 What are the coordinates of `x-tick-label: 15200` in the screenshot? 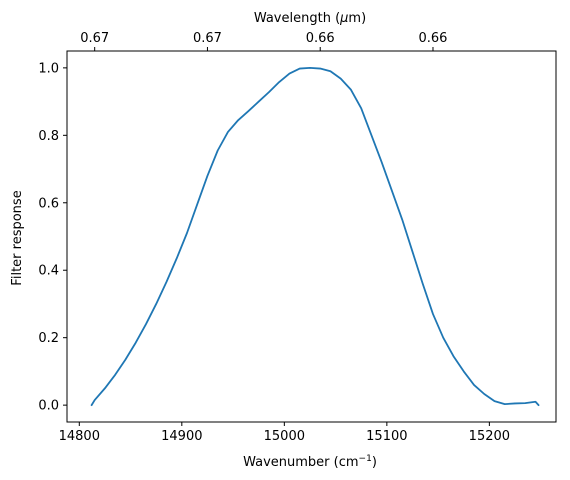 It's located at (489, 436).